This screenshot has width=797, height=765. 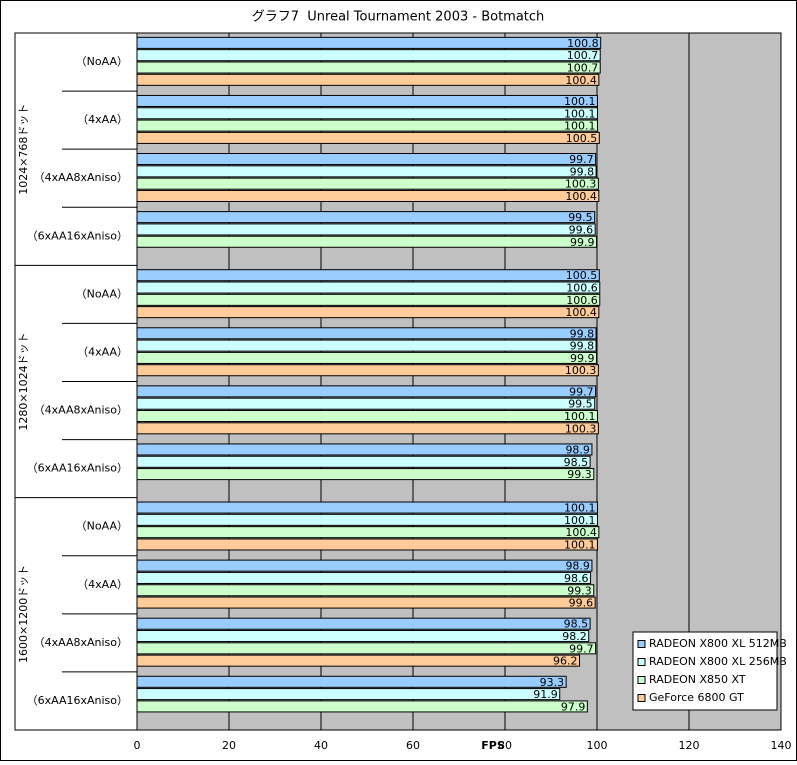 I want to click on x-tick-label: 0, so click(x=137, y=745).